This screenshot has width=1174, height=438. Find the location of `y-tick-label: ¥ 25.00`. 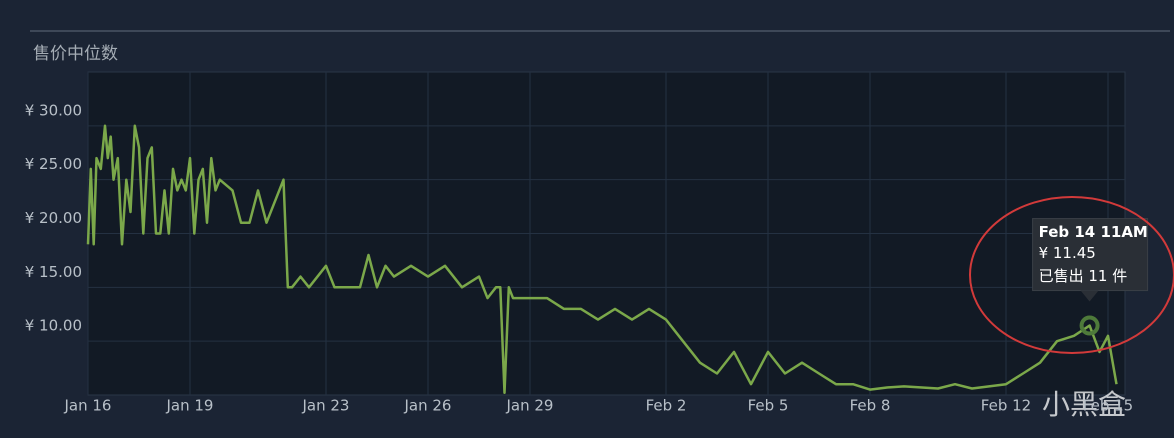

y-tick-label: ¥ 25.00 is located at coordinates (53, 164).